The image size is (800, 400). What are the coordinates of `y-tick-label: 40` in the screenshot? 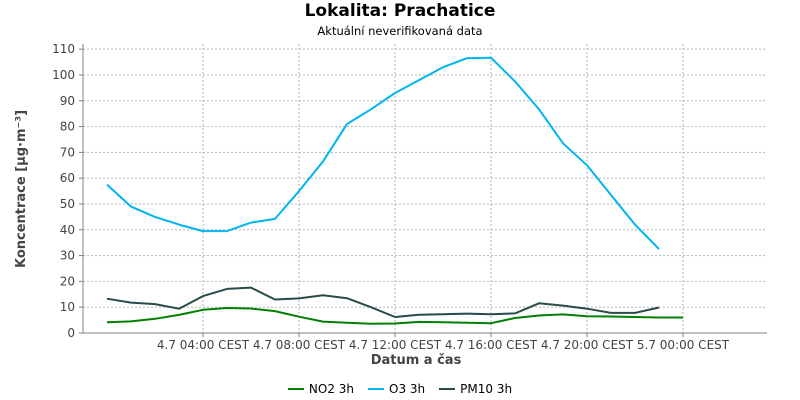 It's located at (67, 230).